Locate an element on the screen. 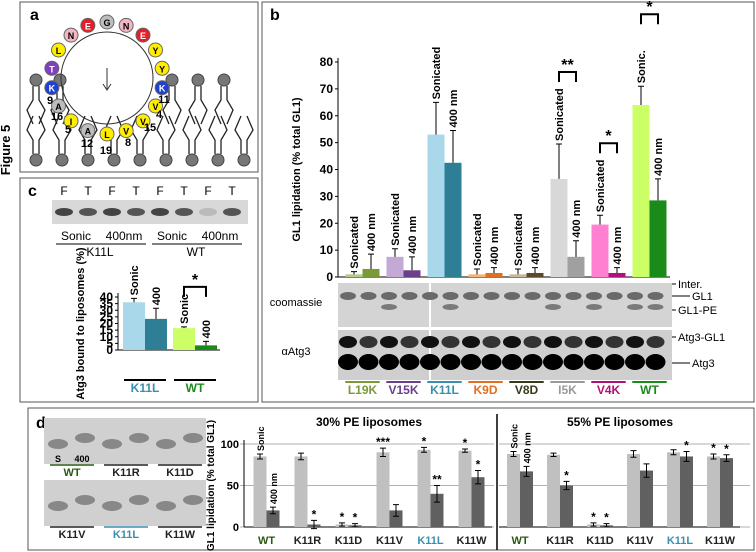 This screenshot has height=552, width=756. y-tick-label: 70 is located at coordinates (327, 89).